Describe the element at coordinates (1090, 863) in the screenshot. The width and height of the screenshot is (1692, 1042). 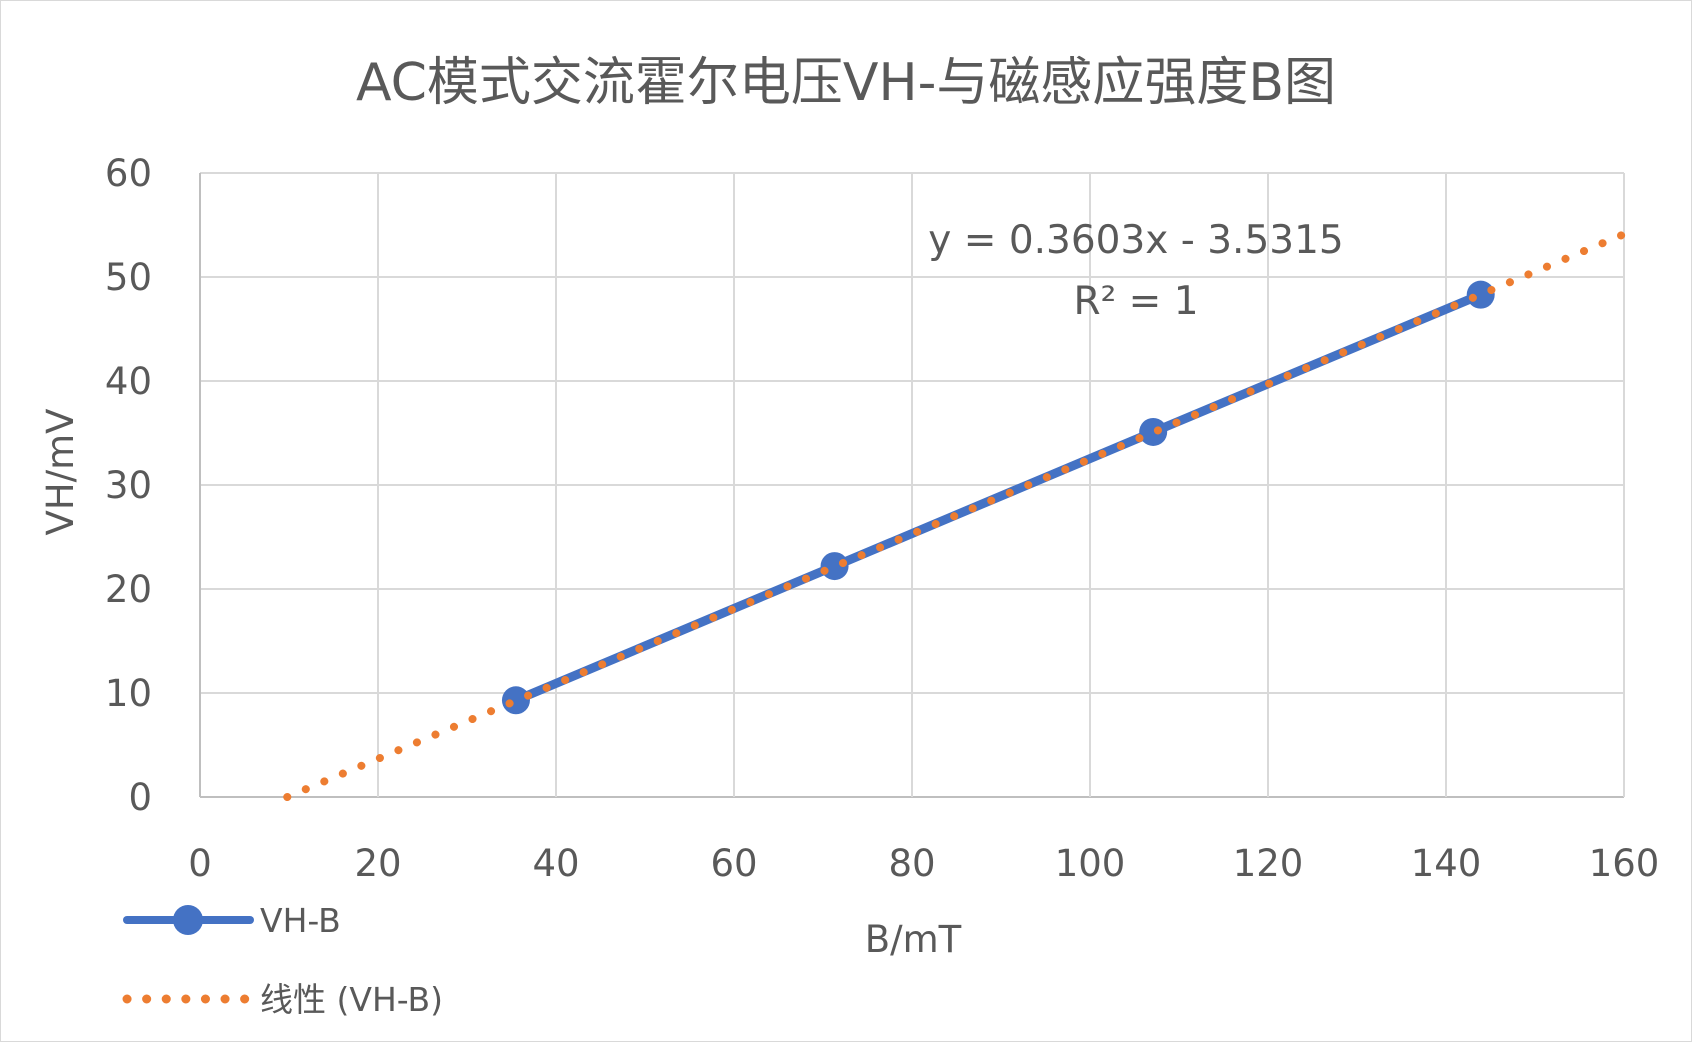
I see `x-tick-label-100: 100` at that location.